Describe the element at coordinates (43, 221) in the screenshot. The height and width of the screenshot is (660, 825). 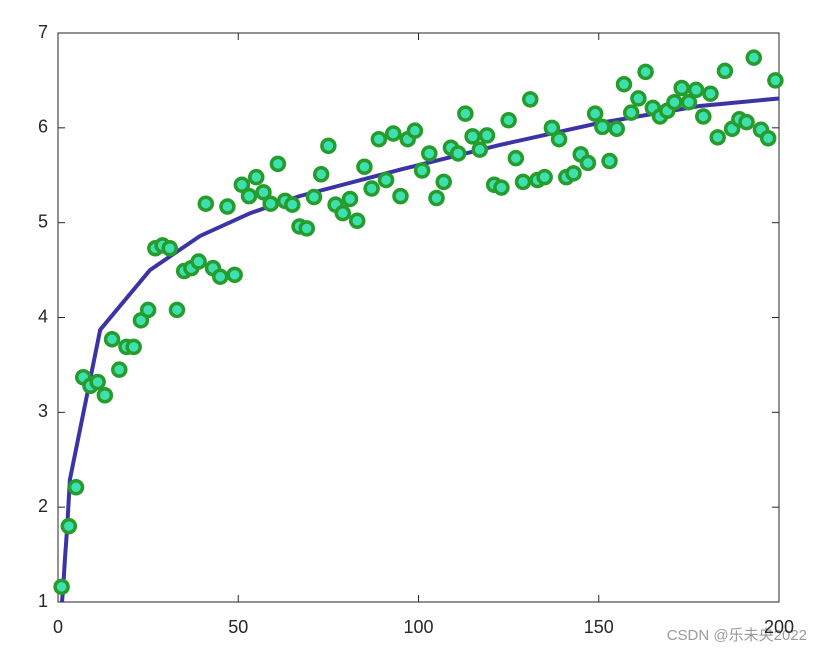
I see `y-tick-label: 5` at that location.